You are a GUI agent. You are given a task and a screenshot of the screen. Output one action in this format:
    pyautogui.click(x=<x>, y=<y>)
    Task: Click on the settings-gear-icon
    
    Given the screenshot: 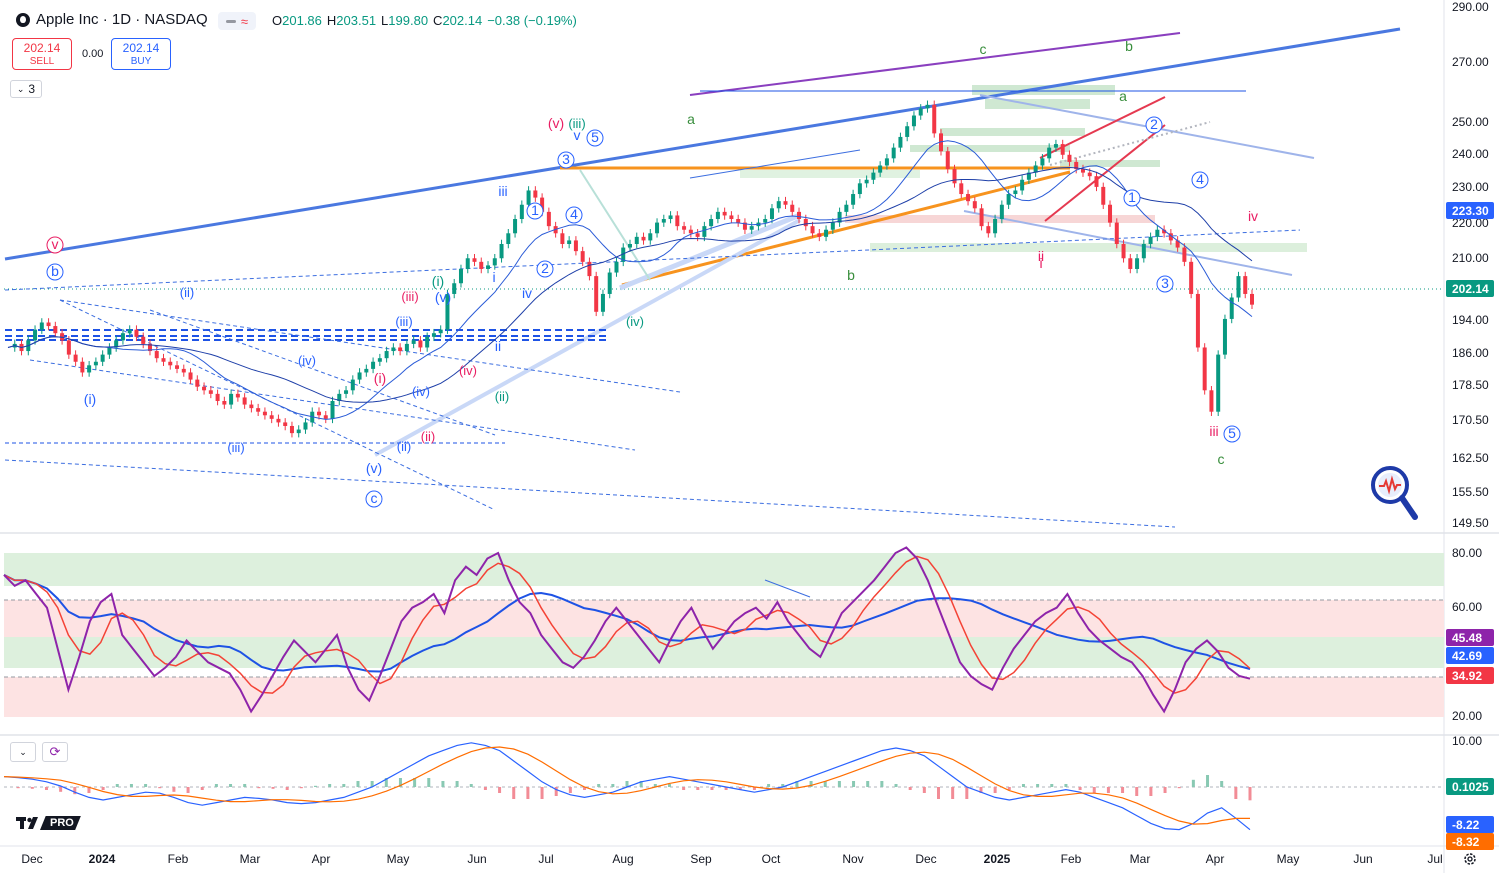 What is the action you would take?
    pyautogui.click(x=1470, y=859)
    